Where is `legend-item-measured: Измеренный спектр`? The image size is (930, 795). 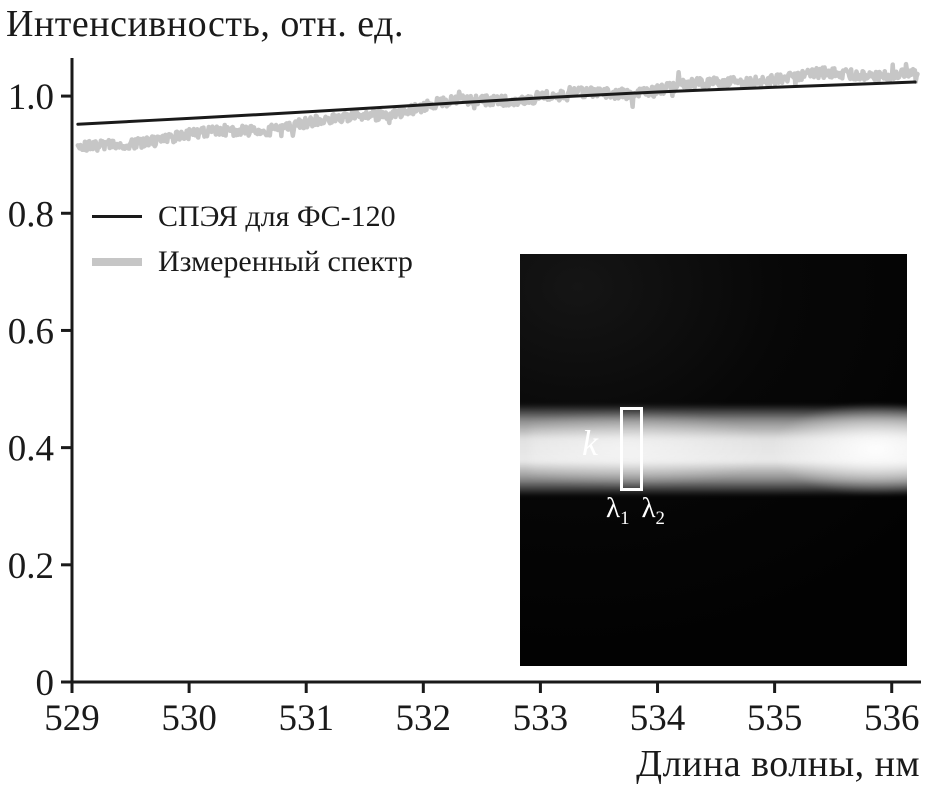 legend-item-measured: Измеренный спектр is located at coordinates (252, 261).